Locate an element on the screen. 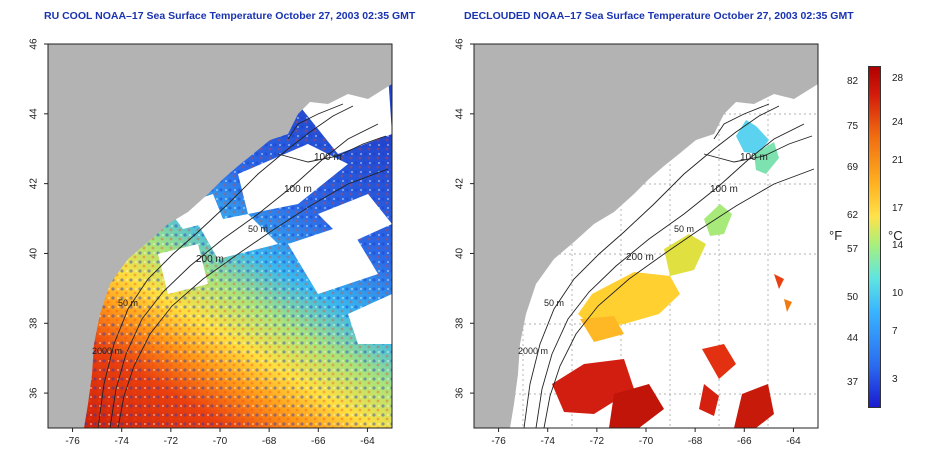  celsius-label: 24 is located at coordinates (898, 123).